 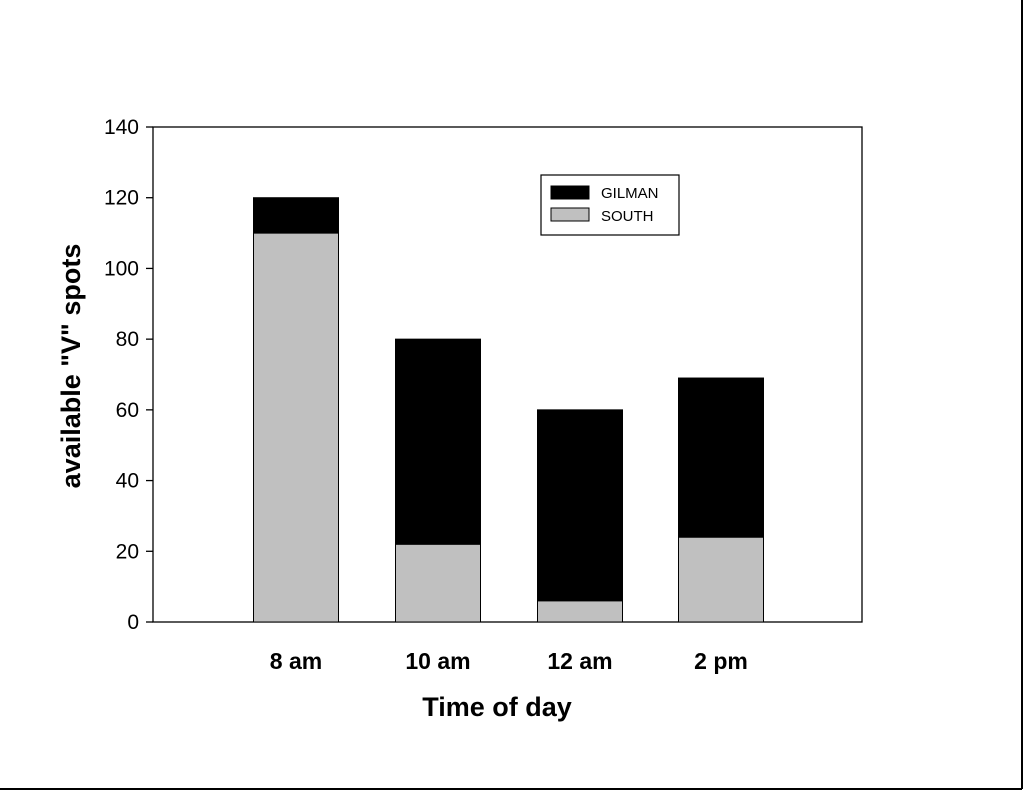 What do you see at coordinates (570, 192) in the screenshot?
I see `legend-swatch-gilman` at bounding box center [570, 192].